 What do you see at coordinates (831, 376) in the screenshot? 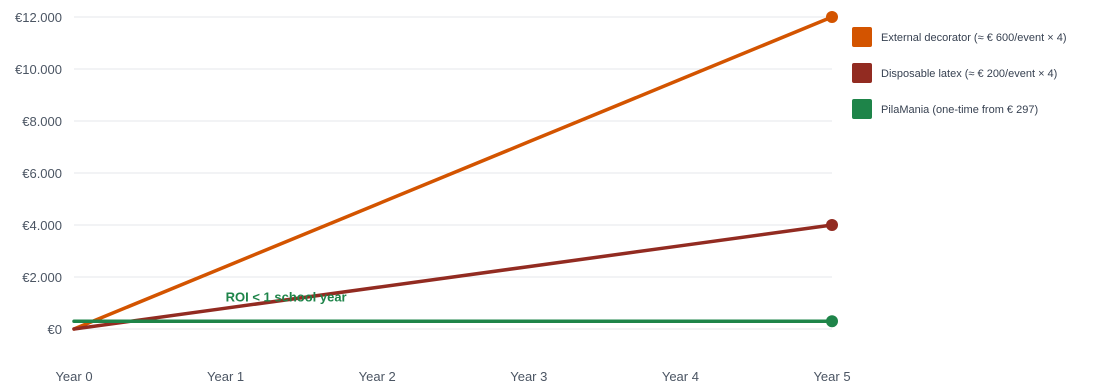
I see `x-tick-label: Year 5` at bounding box center [831, 376].